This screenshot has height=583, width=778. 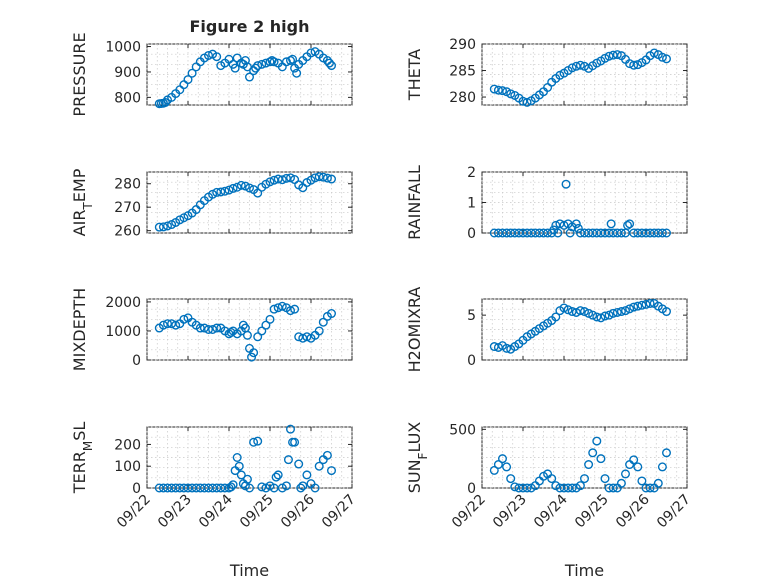 What do you see at coordinates (127, 445) in the screenshot?
I see `y-tick-label: 200` at bounding box center [127, 445].